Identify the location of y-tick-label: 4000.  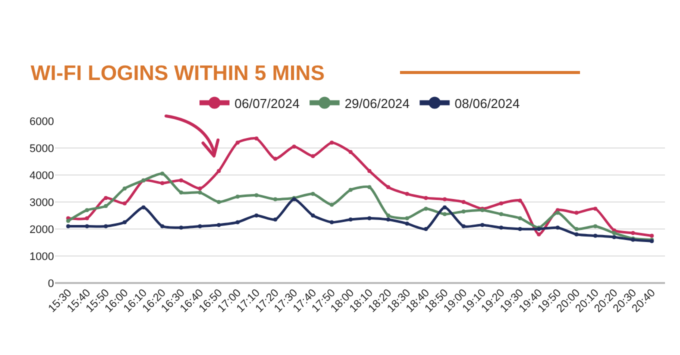
(42, 176).